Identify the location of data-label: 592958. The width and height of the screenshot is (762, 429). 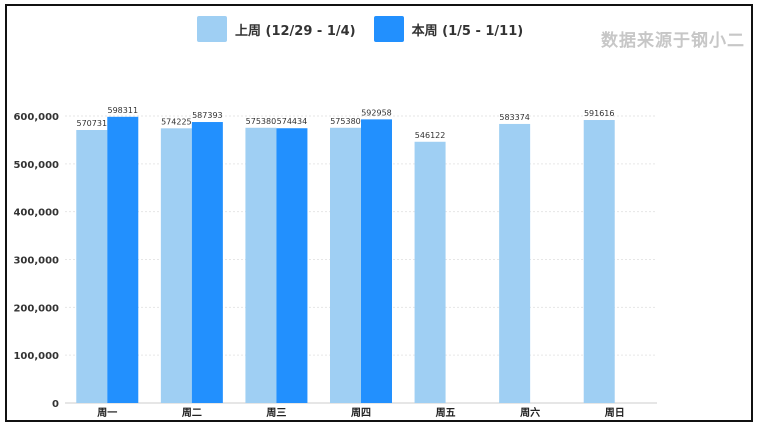
(376, 112).